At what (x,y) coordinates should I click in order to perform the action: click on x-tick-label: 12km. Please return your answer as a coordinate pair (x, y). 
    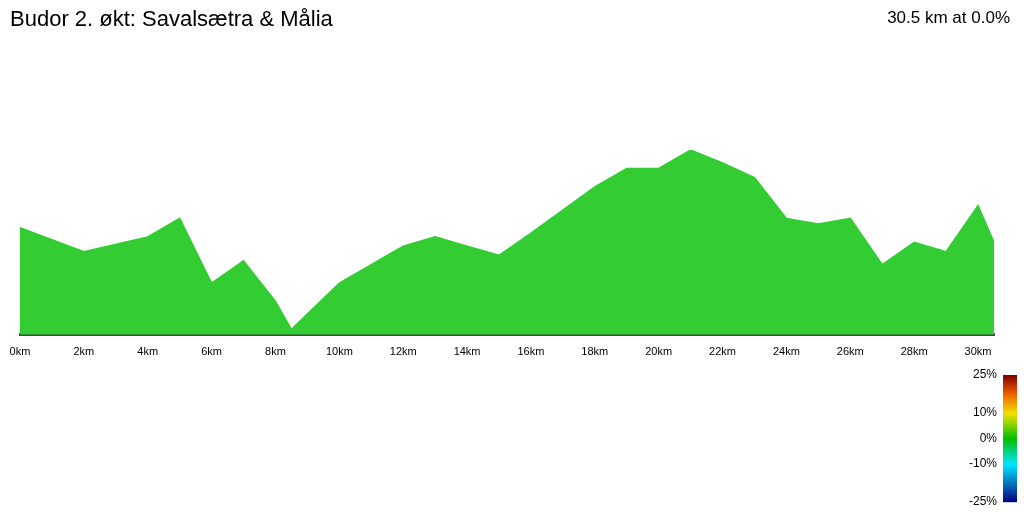
    Looking at the image, I should click on (403, 351).